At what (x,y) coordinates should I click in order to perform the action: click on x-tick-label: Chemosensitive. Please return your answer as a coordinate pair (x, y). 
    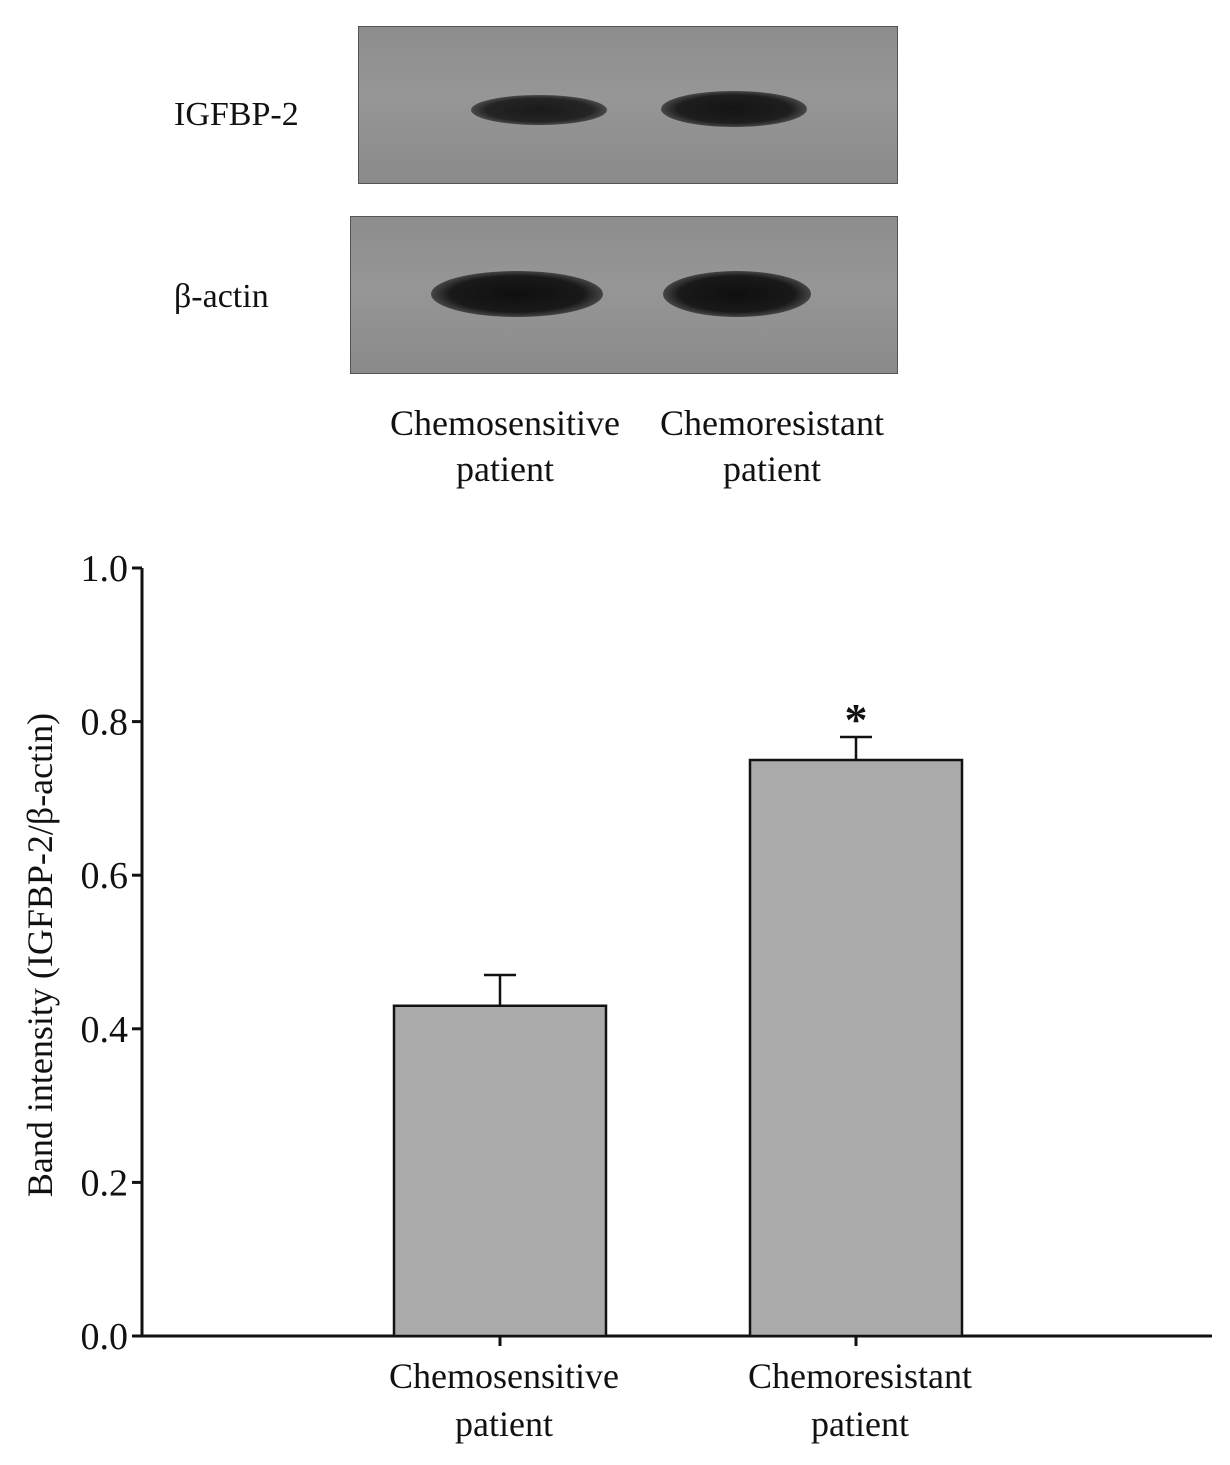
    Looking at the image, I should click on (504, 1376).